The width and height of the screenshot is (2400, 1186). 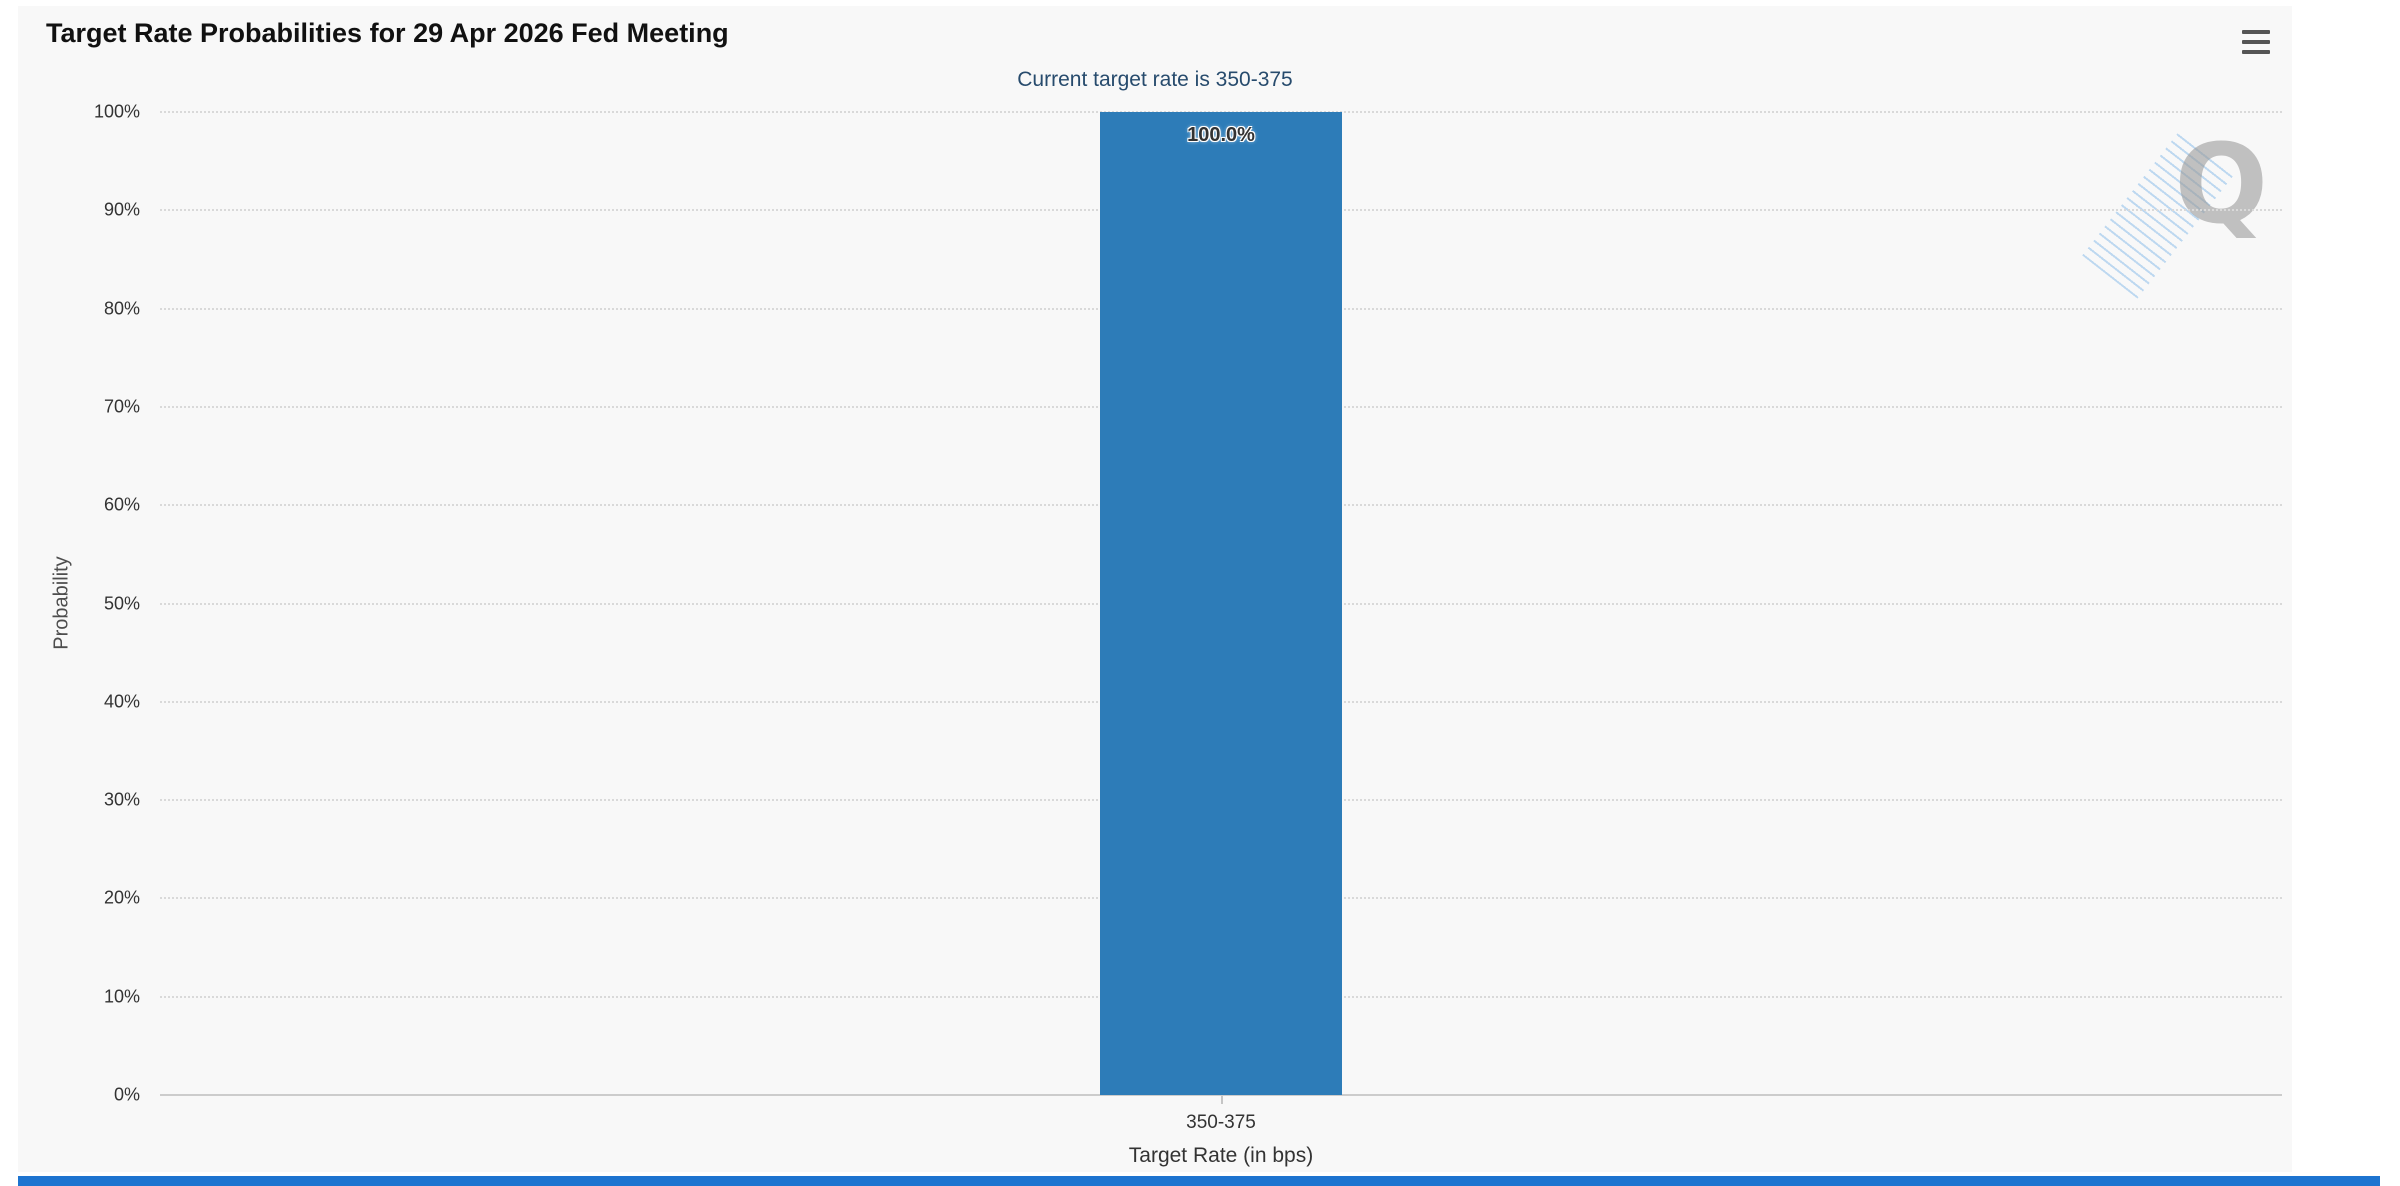 I want to click on y-tick-label: 20%, so click(x=121, y=897).